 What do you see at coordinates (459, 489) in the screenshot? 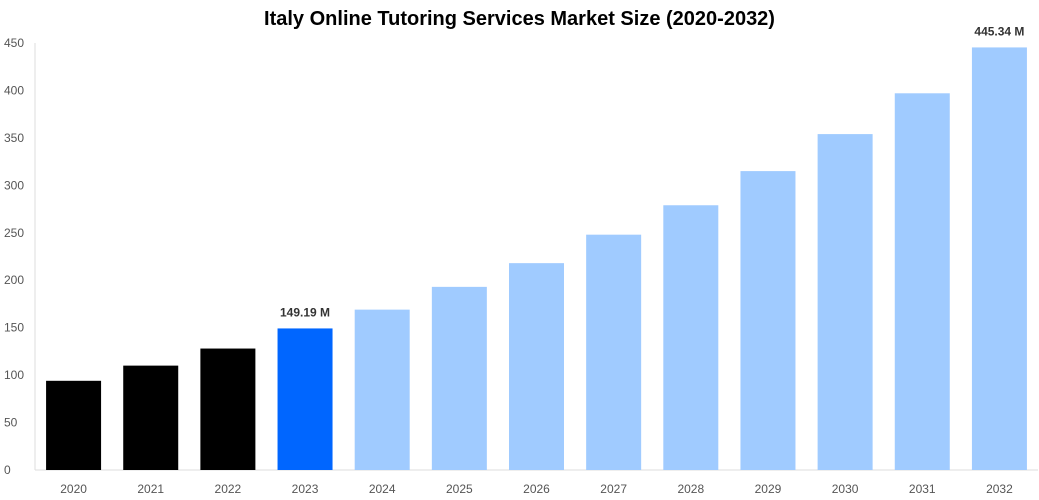
I see `x-tick-label: 2025` at bounding box center [459, 489].